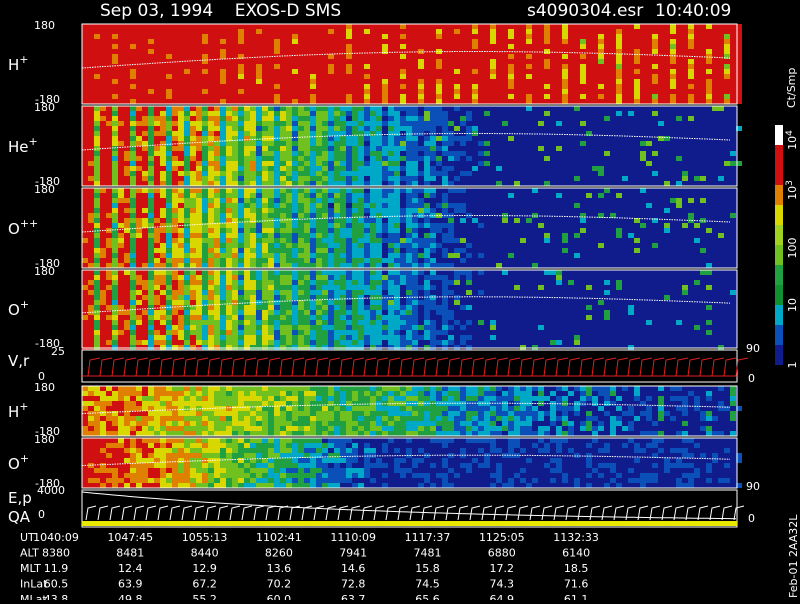 This screenshot has width=800, height=604. I want to click on spectrogram, so click(409, 228).